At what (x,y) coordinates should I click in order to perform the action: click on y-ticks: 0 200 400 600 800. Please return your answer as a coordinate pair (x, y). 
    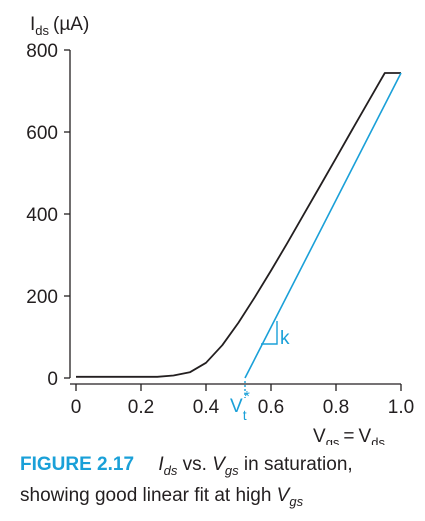
    Looking at the image, I should click on (48, 215).